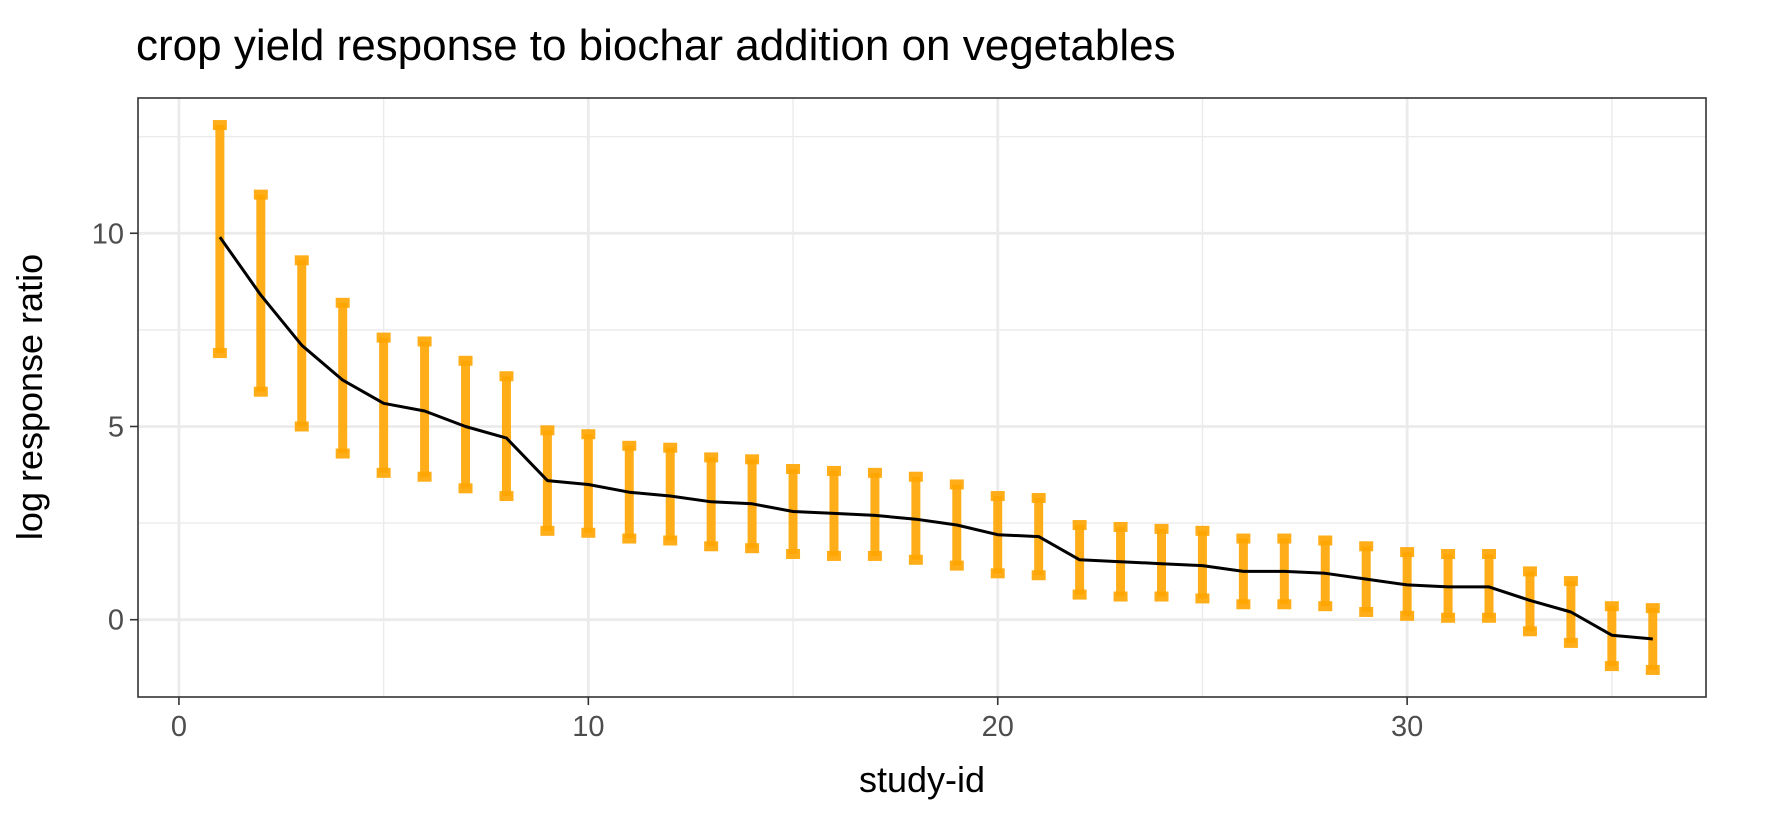  Describe the element at coordinates (116, 621) in the screenshot. I see `y-tick-label: 0` at that location.